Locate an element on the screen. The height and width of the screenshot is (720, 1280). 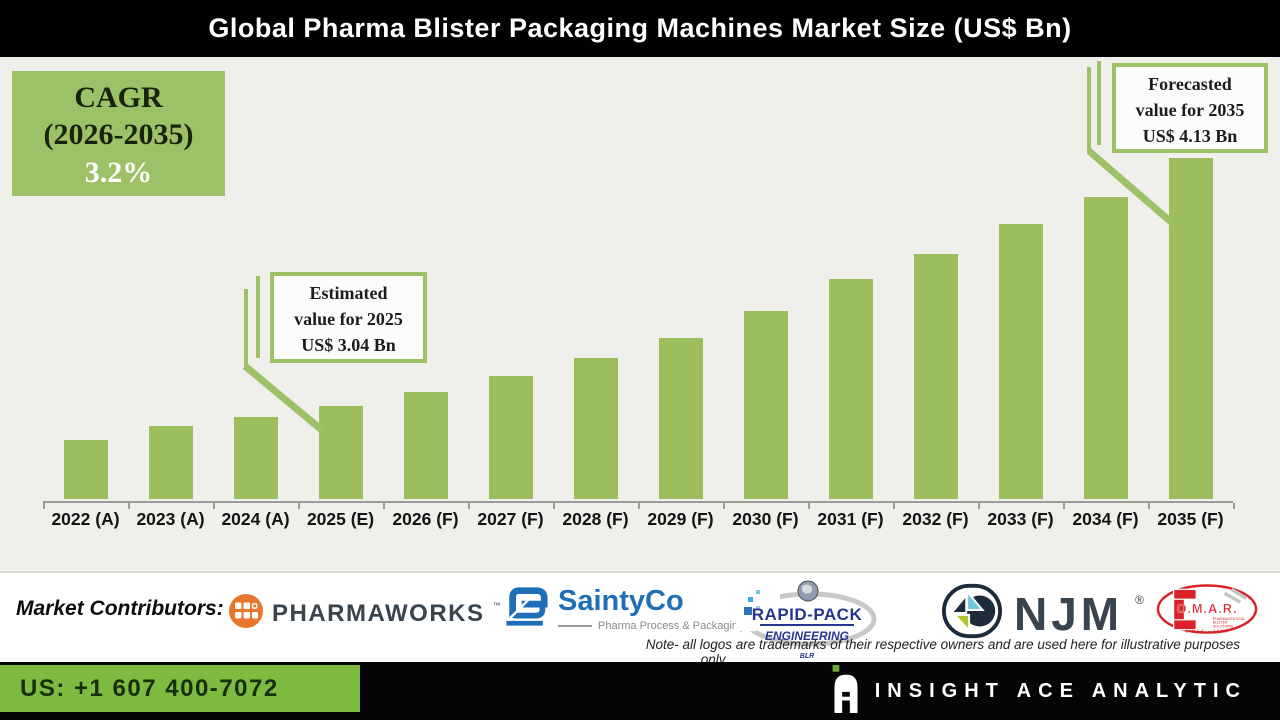
omar-wordmark: O.M.A.R. is located at coordinates (1207, 608).